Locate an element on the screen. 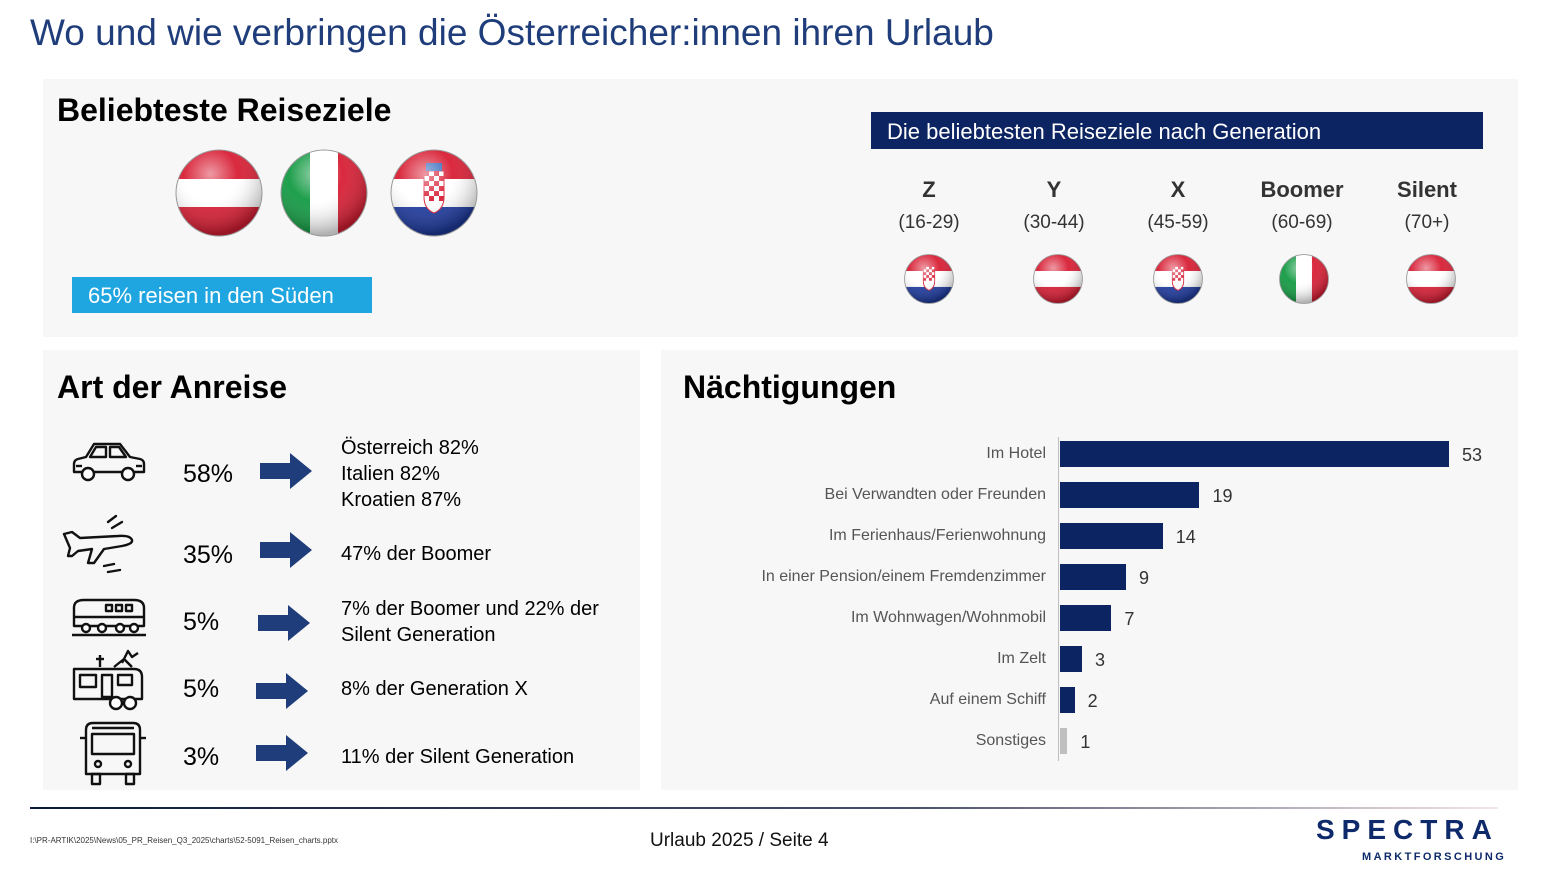  generation-age: (16-29) is located at coordinates (929, 222).